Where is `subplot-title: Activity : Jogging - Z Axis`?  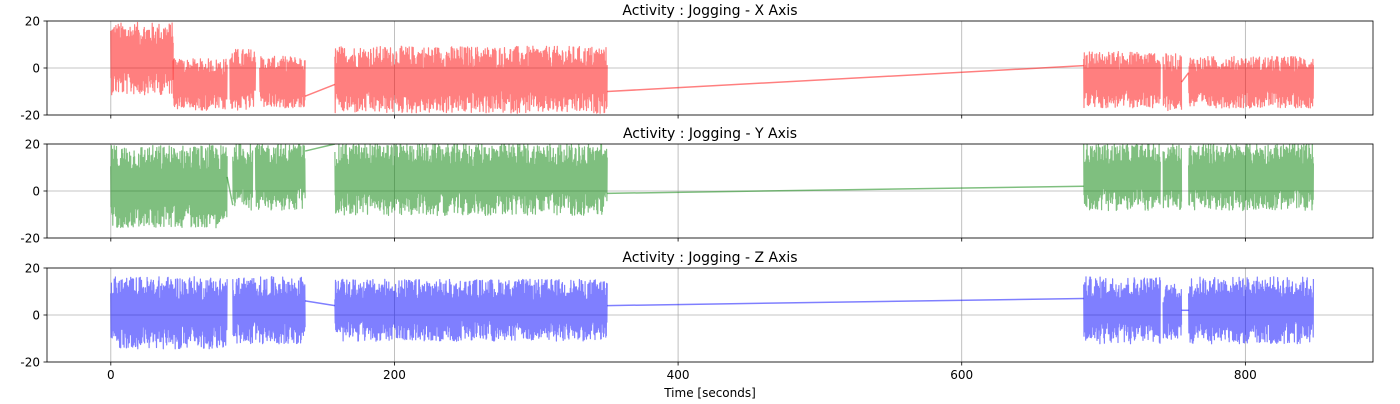
subplot-title: Activity : Jogging - Z Axis is located at coordinates (709, 258).